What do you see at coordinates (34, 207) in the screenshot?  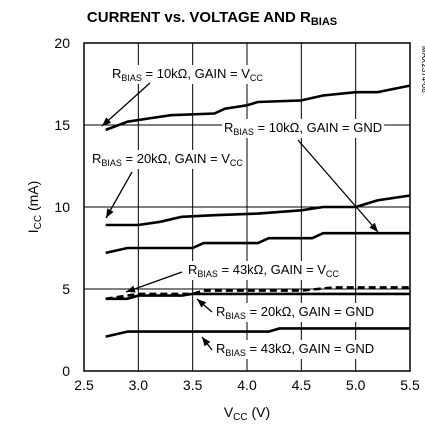 I see `y-axis-label: ICC (mA)` at bounding box center [34, 207].